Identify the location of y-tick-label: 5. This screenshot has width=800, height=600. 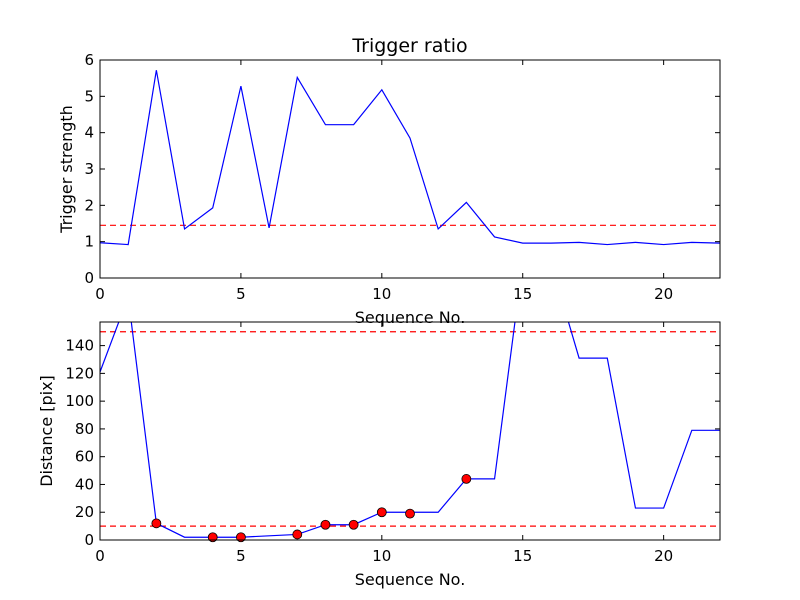
(89, 96).